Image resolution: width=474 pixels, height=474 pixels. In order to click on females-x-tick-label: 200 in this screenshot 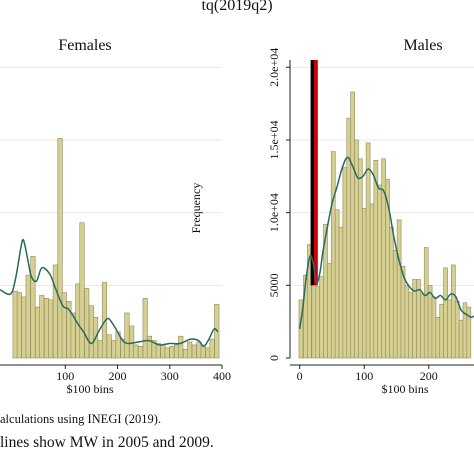, I will do `click(118, 376)`.